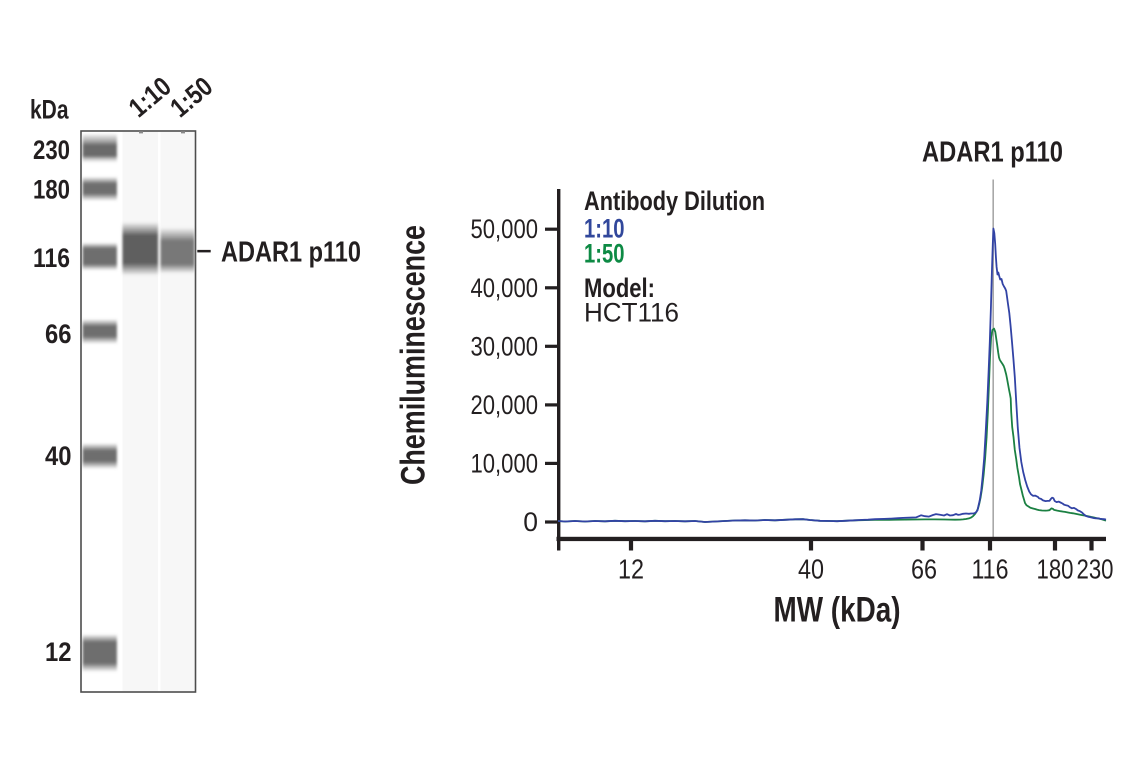 This screenshot has width=1141, height=773. What do you see at coordinates (505, 405) in the screenshot?
I see `svg-text: 20,000` at bounding box center [505, 405].